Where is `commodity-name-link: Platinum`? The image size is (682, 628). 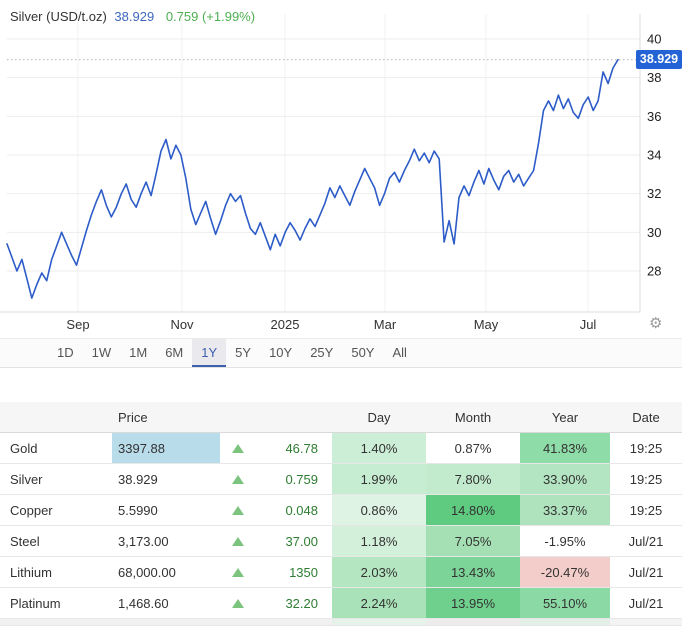
commodity-name-link: Platinum is located at coordinates (35, 603).